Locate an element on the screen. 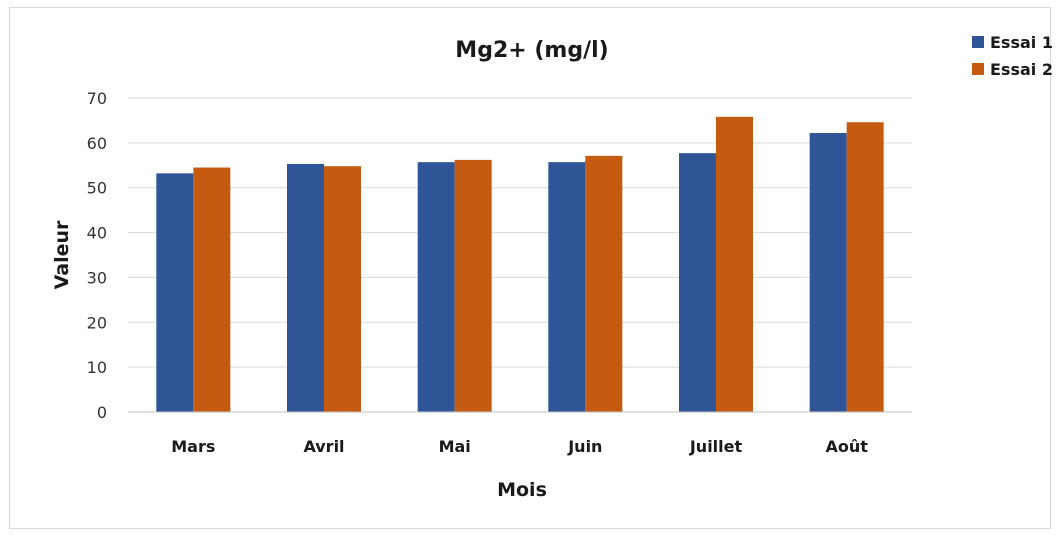 The height and width of the screenshot is (536, 1056). x-tick-label: Juin is located at coordinates (584, 446).